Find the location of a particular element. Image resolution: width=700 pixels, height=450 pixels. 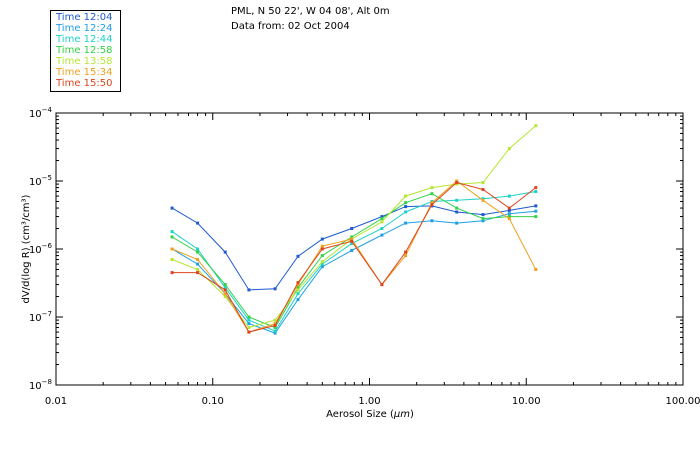

x-tick-label: 1.00 is located at coordinates (369, 401).